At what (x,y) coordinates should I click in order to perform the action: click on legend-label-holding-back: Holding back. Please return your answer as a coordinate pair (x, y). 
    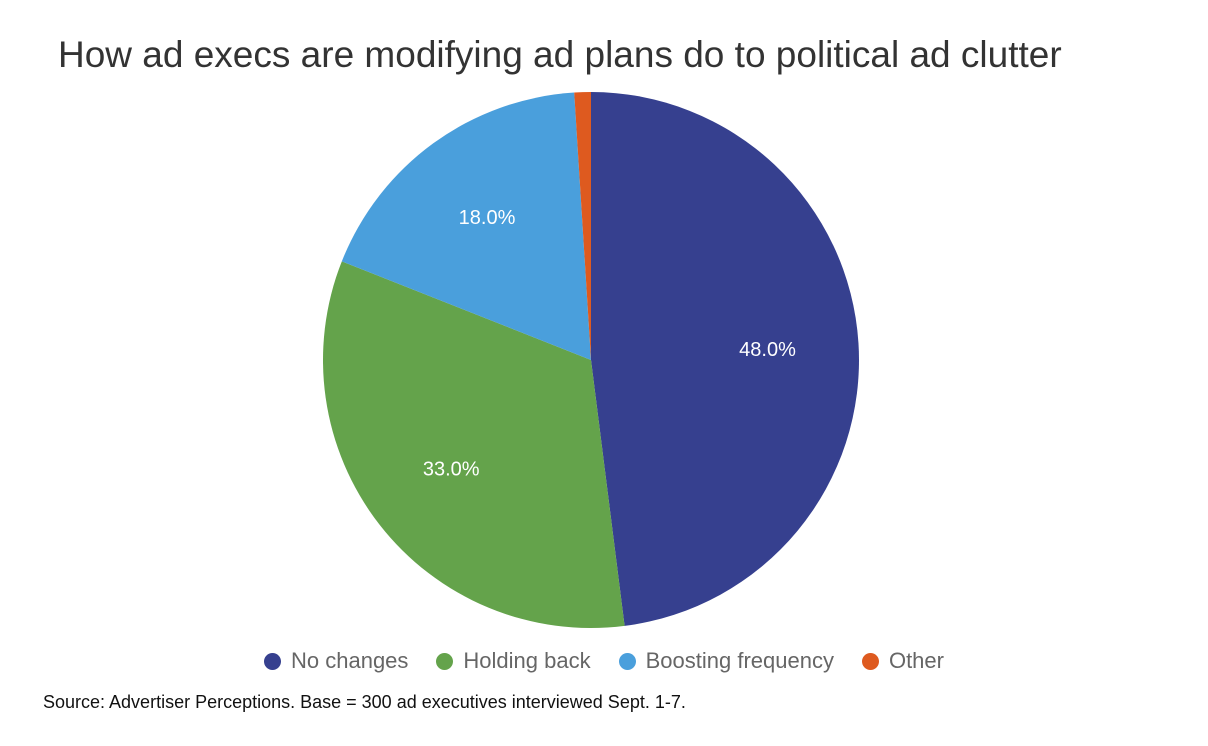
    Looking at the image, I should click on (527, 660).